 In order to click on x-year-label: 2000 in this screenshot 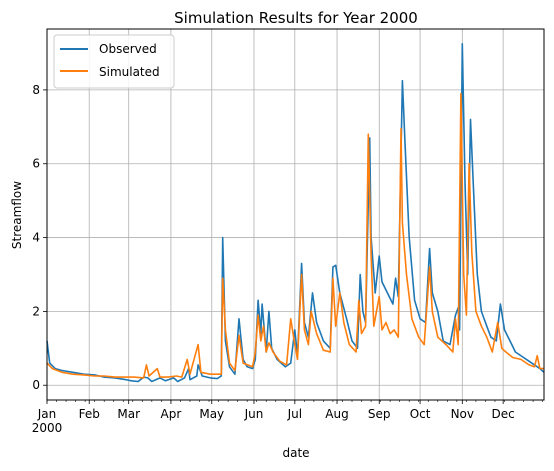, I will do `click(47, 428)`.